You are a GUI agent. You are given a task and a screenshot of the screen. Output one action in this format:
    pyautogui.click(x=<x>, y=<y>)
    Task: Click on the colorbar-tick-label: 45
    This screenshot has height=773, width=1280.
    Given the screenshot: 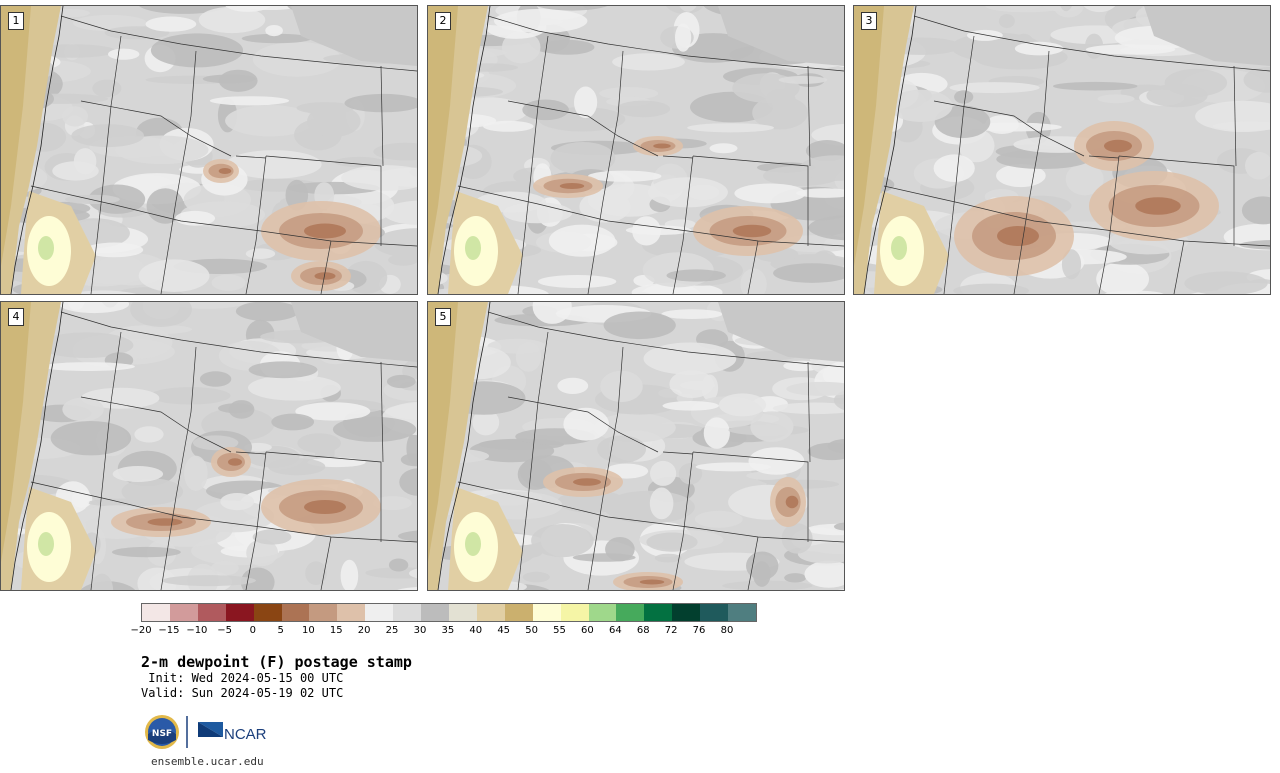 What is the action you would take?
    pyautogui.click(x=504, y=630)
    